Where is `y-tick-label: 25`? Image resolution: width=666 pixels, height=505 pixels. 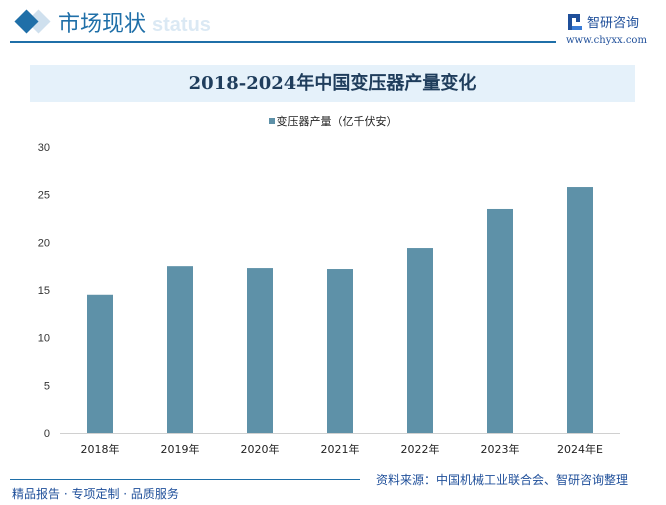
y-tick-label: 25 is located at coordinates (44, 196).